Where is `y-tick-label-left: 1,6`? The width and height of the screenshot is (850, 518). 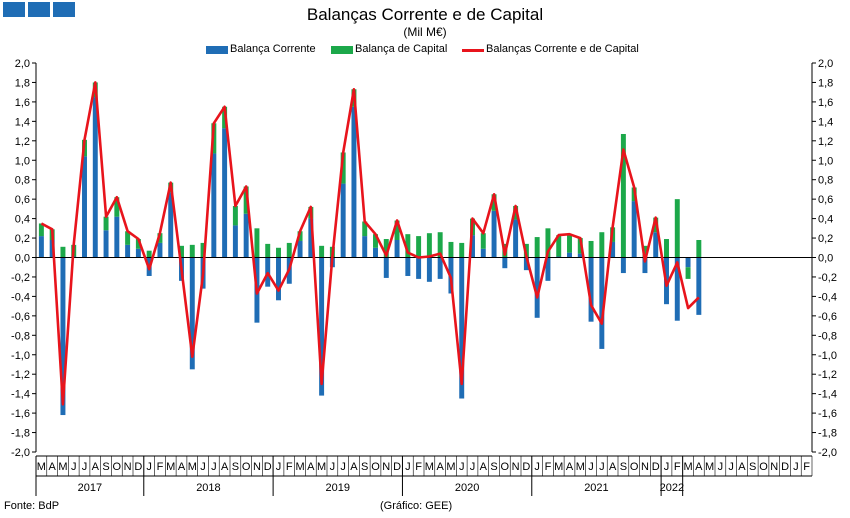
y-tick-label-left: 1,6 is located at coordinates (22, 103).